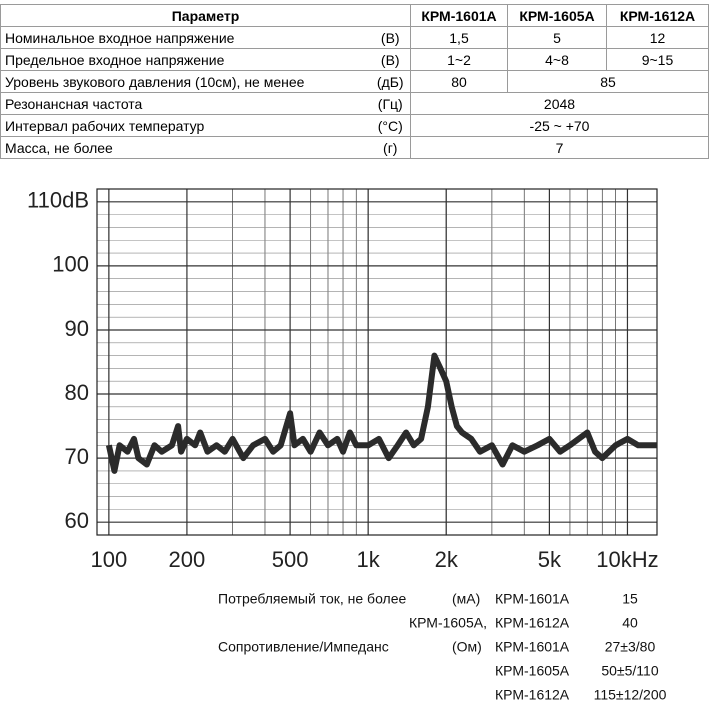 Image resolution: width=709 pixels, height=704 pixels. I want to click on spec-model: КРМ-1605А, so click(532, 671).